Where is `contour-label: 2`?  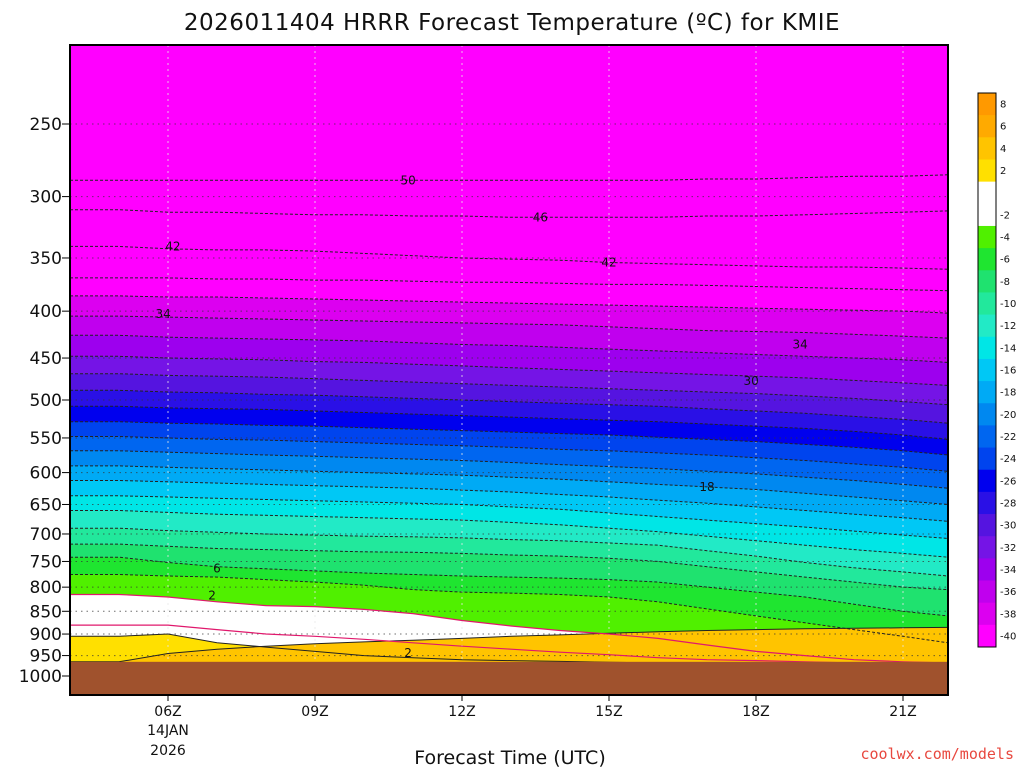
contour-label: 2 is located at coordinates (212, 596).